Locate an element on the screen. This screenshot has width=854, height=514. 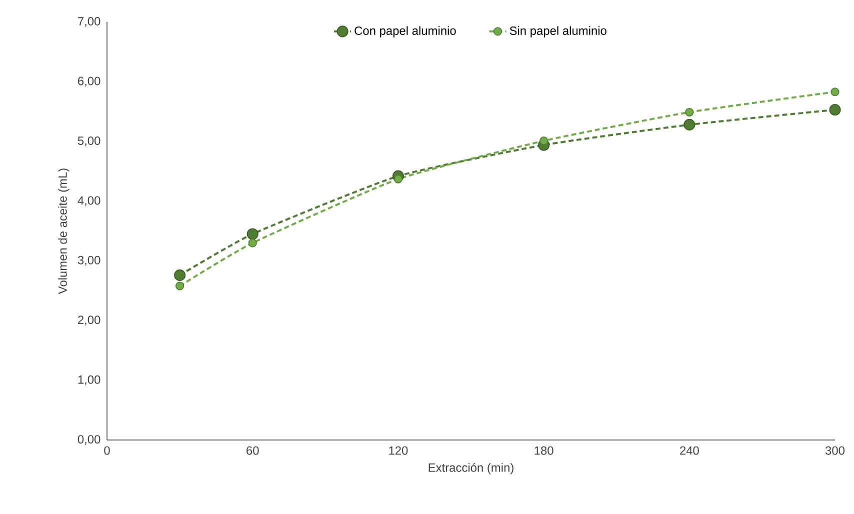
x-tick-label: 120 is located at coordinates (398, 450).